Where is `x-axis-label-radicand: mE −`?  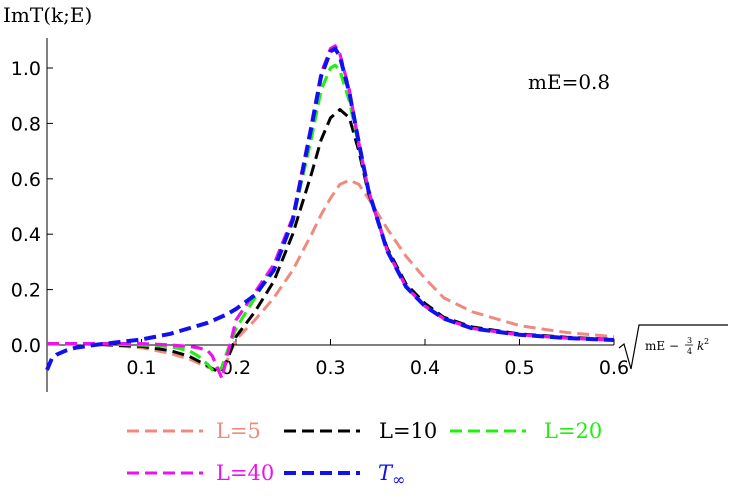
x-axis-label-radicand: mE − is located at coordinates (662, 346).